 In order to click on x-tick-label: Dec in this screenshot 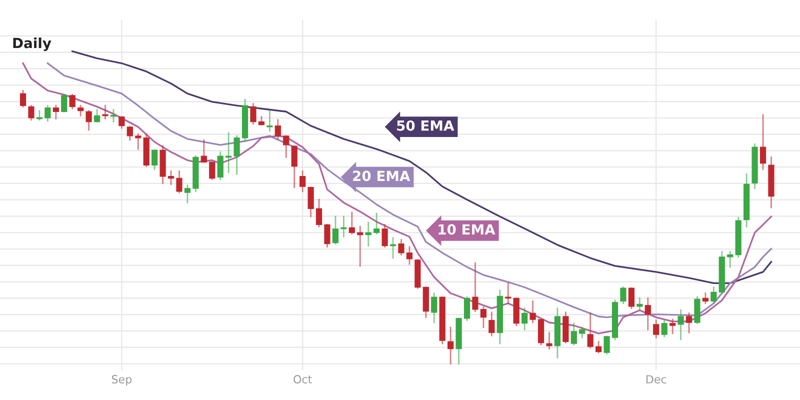, I will do `click(656, 379)`.